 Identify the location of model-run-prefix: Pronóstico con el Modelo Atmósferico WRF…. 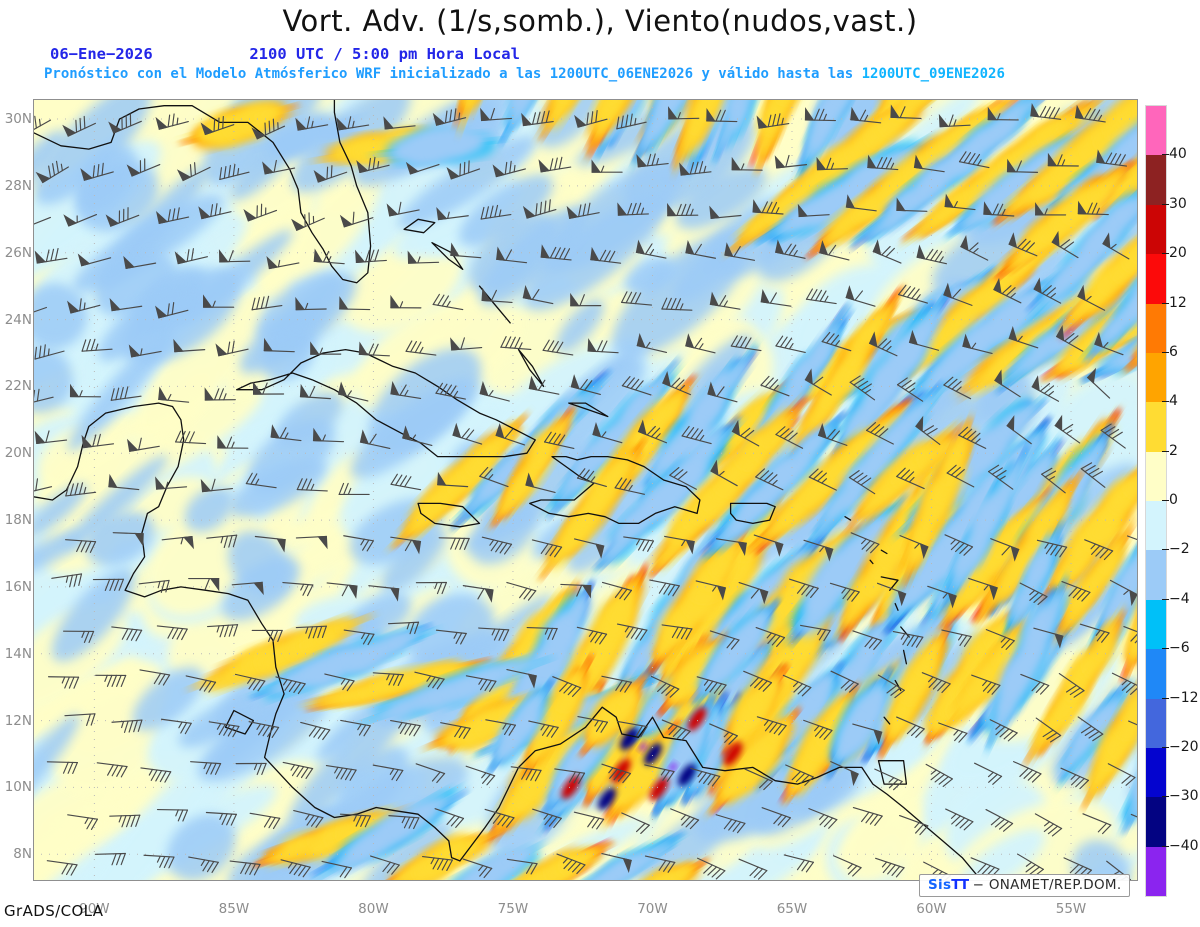
(453, 74).